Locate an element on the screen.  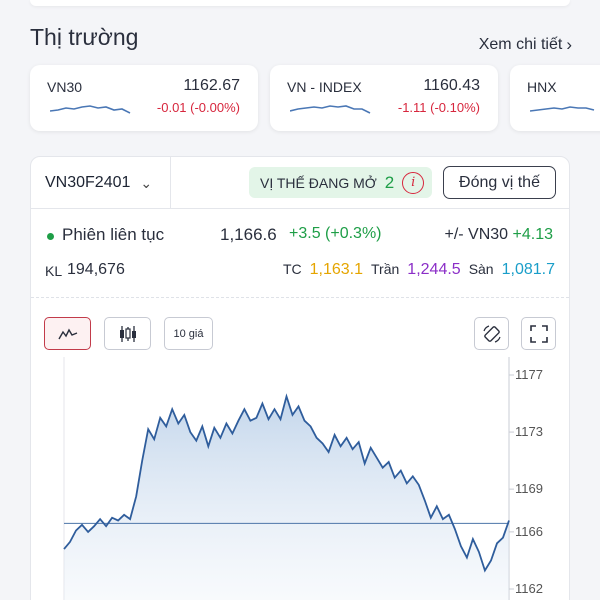
basis-vs-vn30: +/- VN30 +4.13 is located at coordinates (498, 235).